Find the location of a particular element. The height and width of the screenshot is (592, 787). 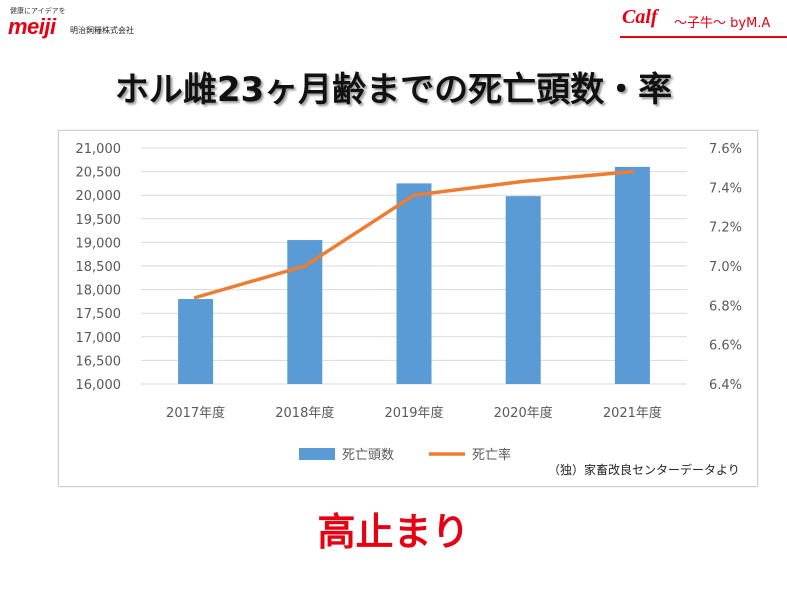

legend-line-label: 死亡率 is located at coordinates (491, 455).